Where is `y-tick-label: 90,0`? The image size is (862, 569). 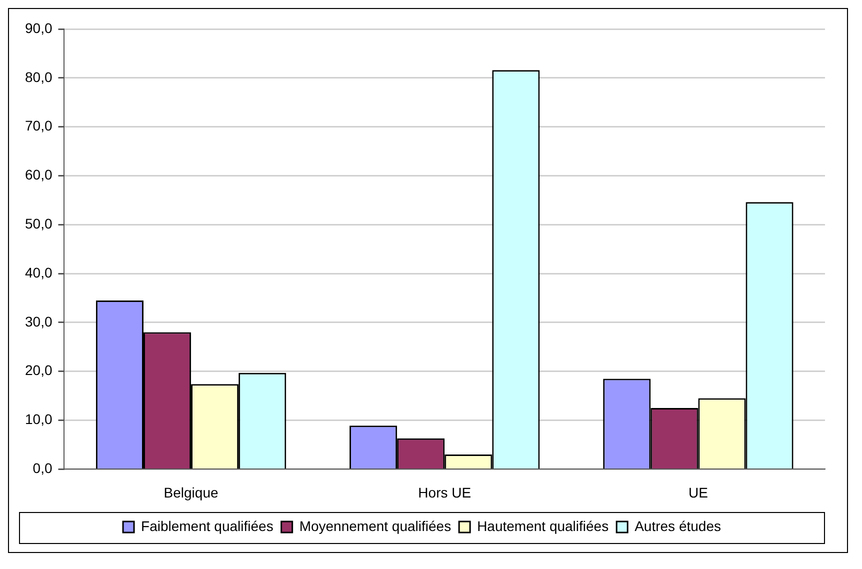
y-tick-label: 90,0 is located at coordinates (38, 28).